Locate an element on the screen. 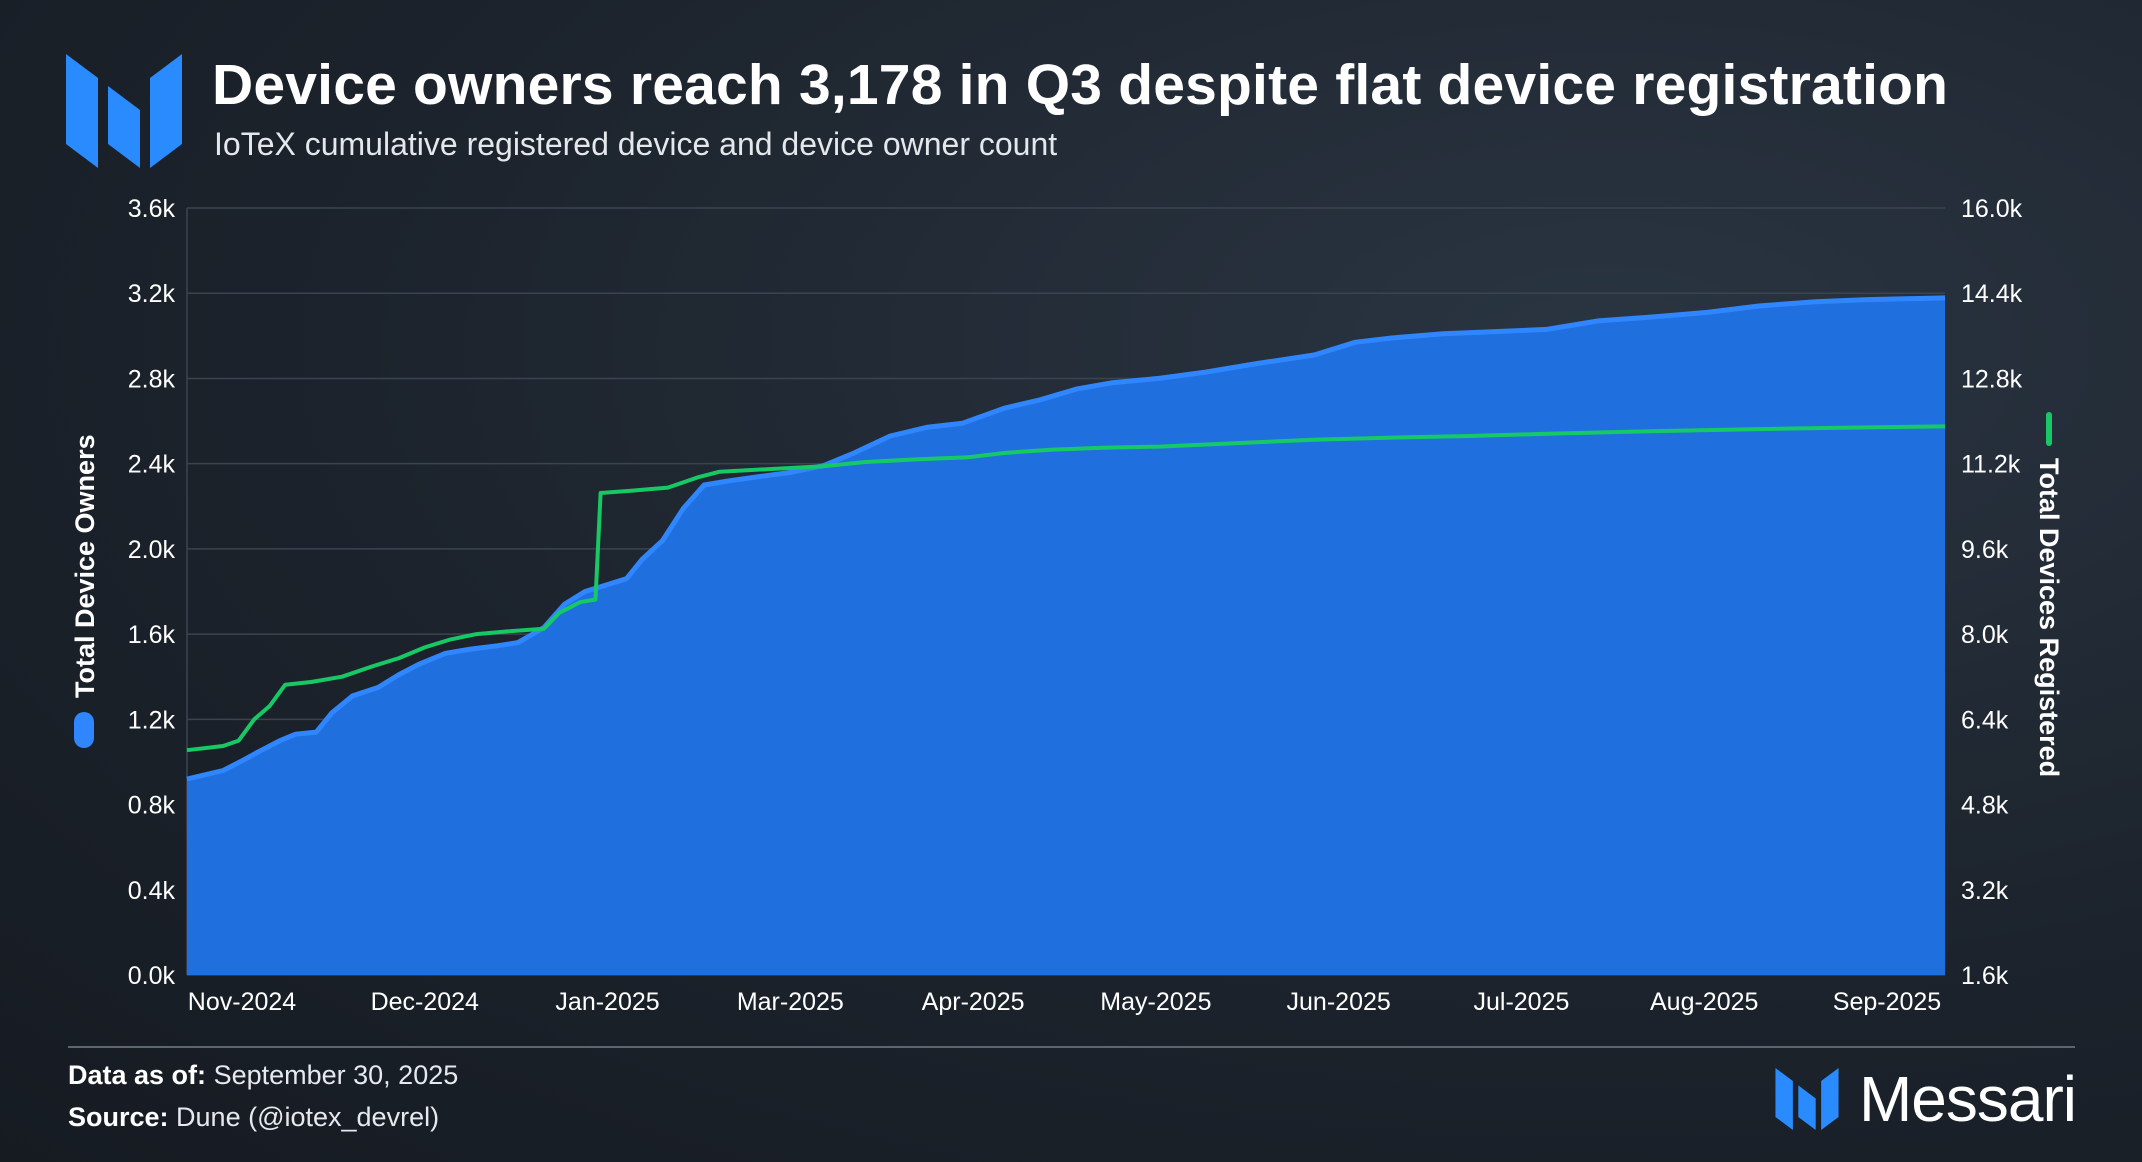  source: Source: Dune (@iotex_devrel) is located at coordinates (253, 1117).